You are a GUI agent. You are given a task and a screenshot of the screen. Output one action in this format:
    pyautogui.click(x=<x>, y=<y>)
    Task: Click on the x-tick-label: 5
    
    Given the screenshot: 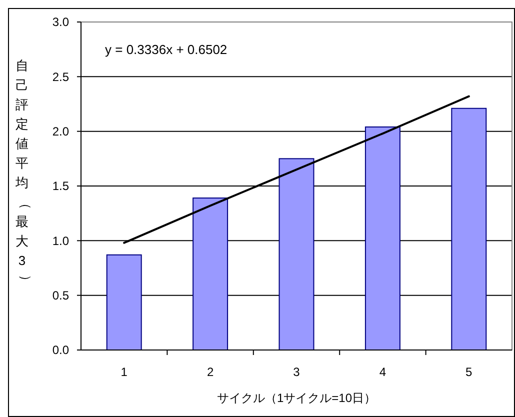 What is the action you would take?
    pyautogui.click(x=469, y=372)
    